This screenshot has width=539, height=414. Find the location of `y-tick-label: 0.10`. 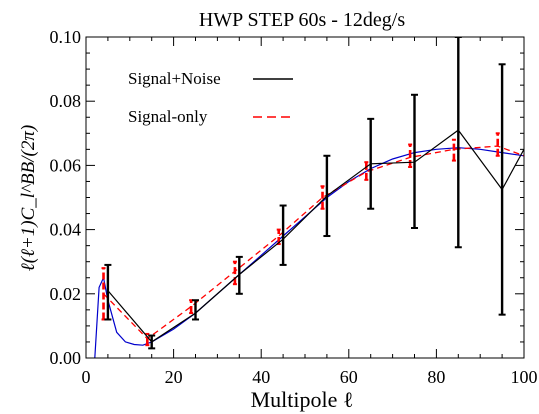

y-tick-label: 0.10 is located at coordinates (66, 37).